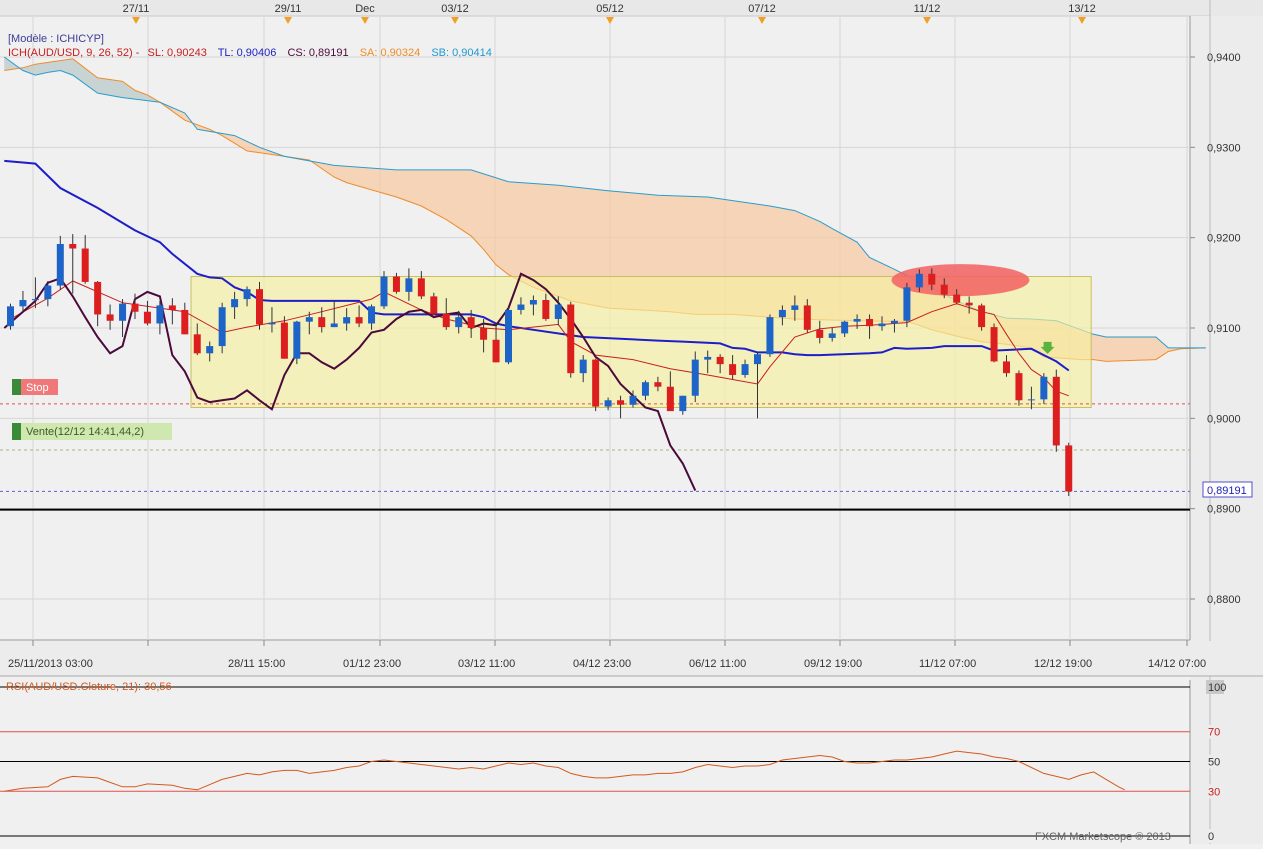 This screenshot has width=1263, height=849. What do you see at coordinates (1224, 148) in the screenshot?
I see `price-tick-label: 0,9300` at bounding box center [1224, 148].